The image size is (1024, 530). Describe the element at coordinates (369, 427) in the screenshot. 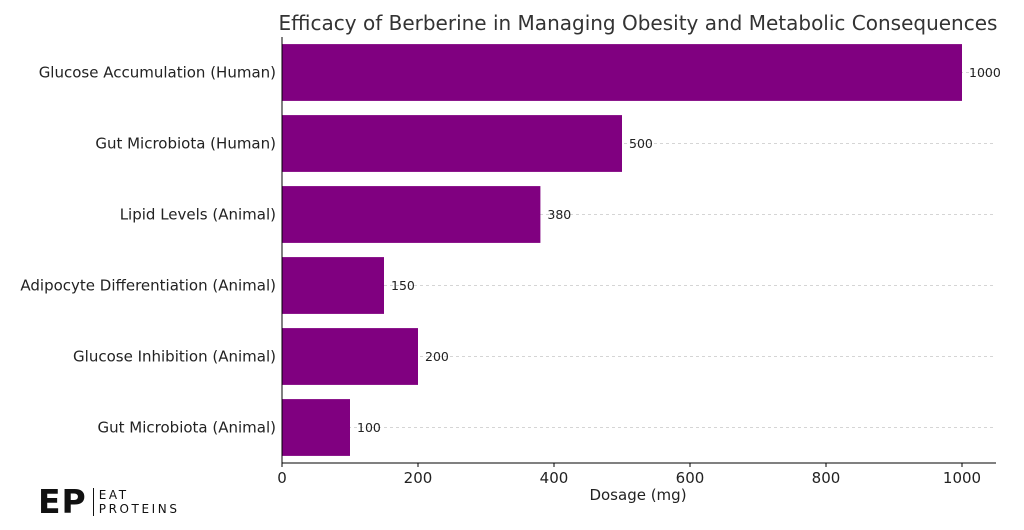

I see `data-label-gut-microbiota-animal: 100` at that location.